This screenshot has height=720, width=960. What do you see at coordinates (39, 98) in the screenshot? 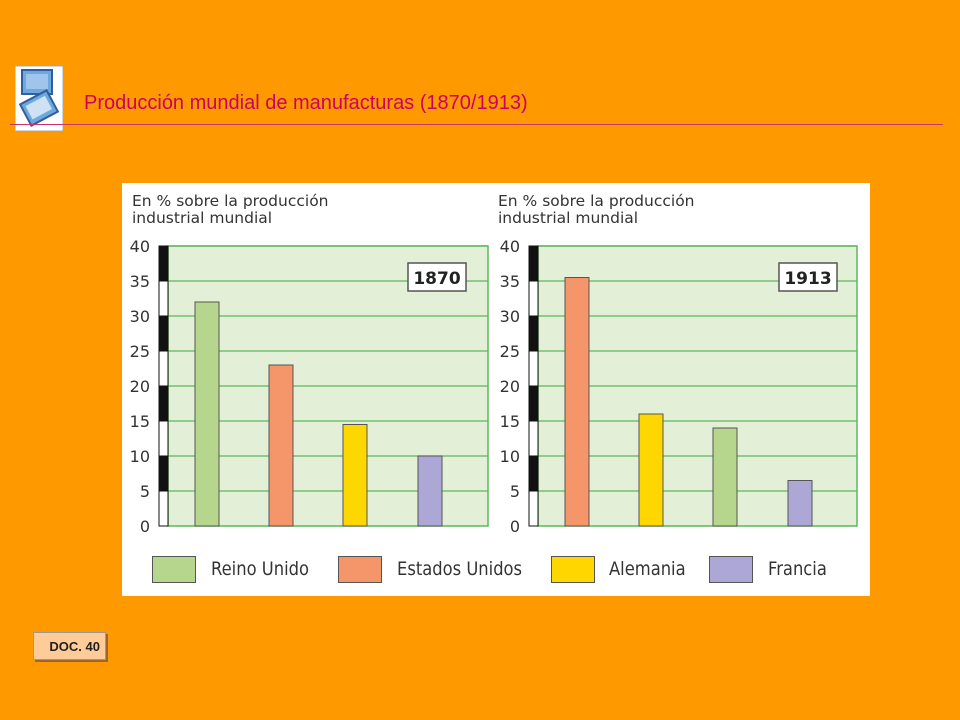
I see `monitor-document-icon` at bounding box center [39, 98].